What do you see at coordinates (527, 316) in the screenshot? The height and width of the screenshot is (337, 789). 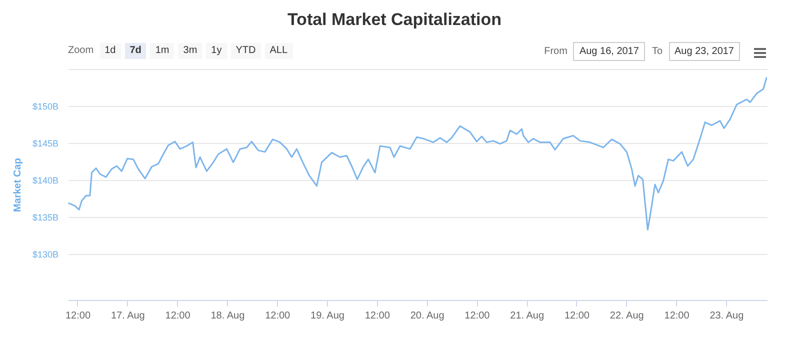 I see `x-tick-label: 21. Aug` at bounding box center [527, 316].